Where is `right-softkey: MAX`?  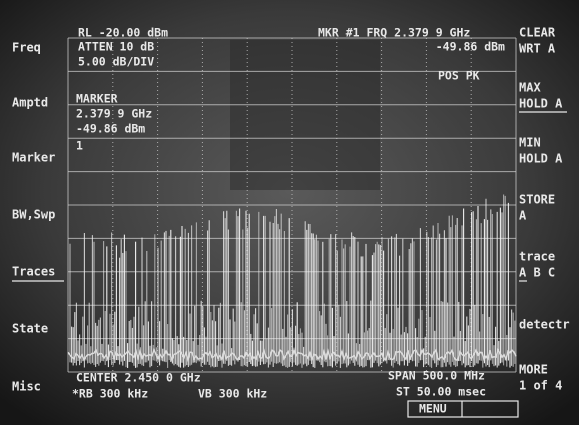
right-softkey: MAX is located at coordinates (530, 88).